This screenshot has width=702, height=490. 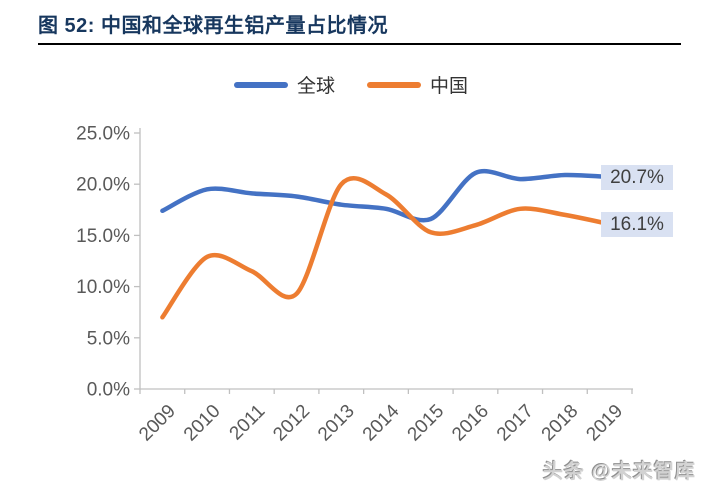 What do you see at coordinates (386, 196) in the screenshot?
I see `series-line-global` at bounding box center [386, 196].